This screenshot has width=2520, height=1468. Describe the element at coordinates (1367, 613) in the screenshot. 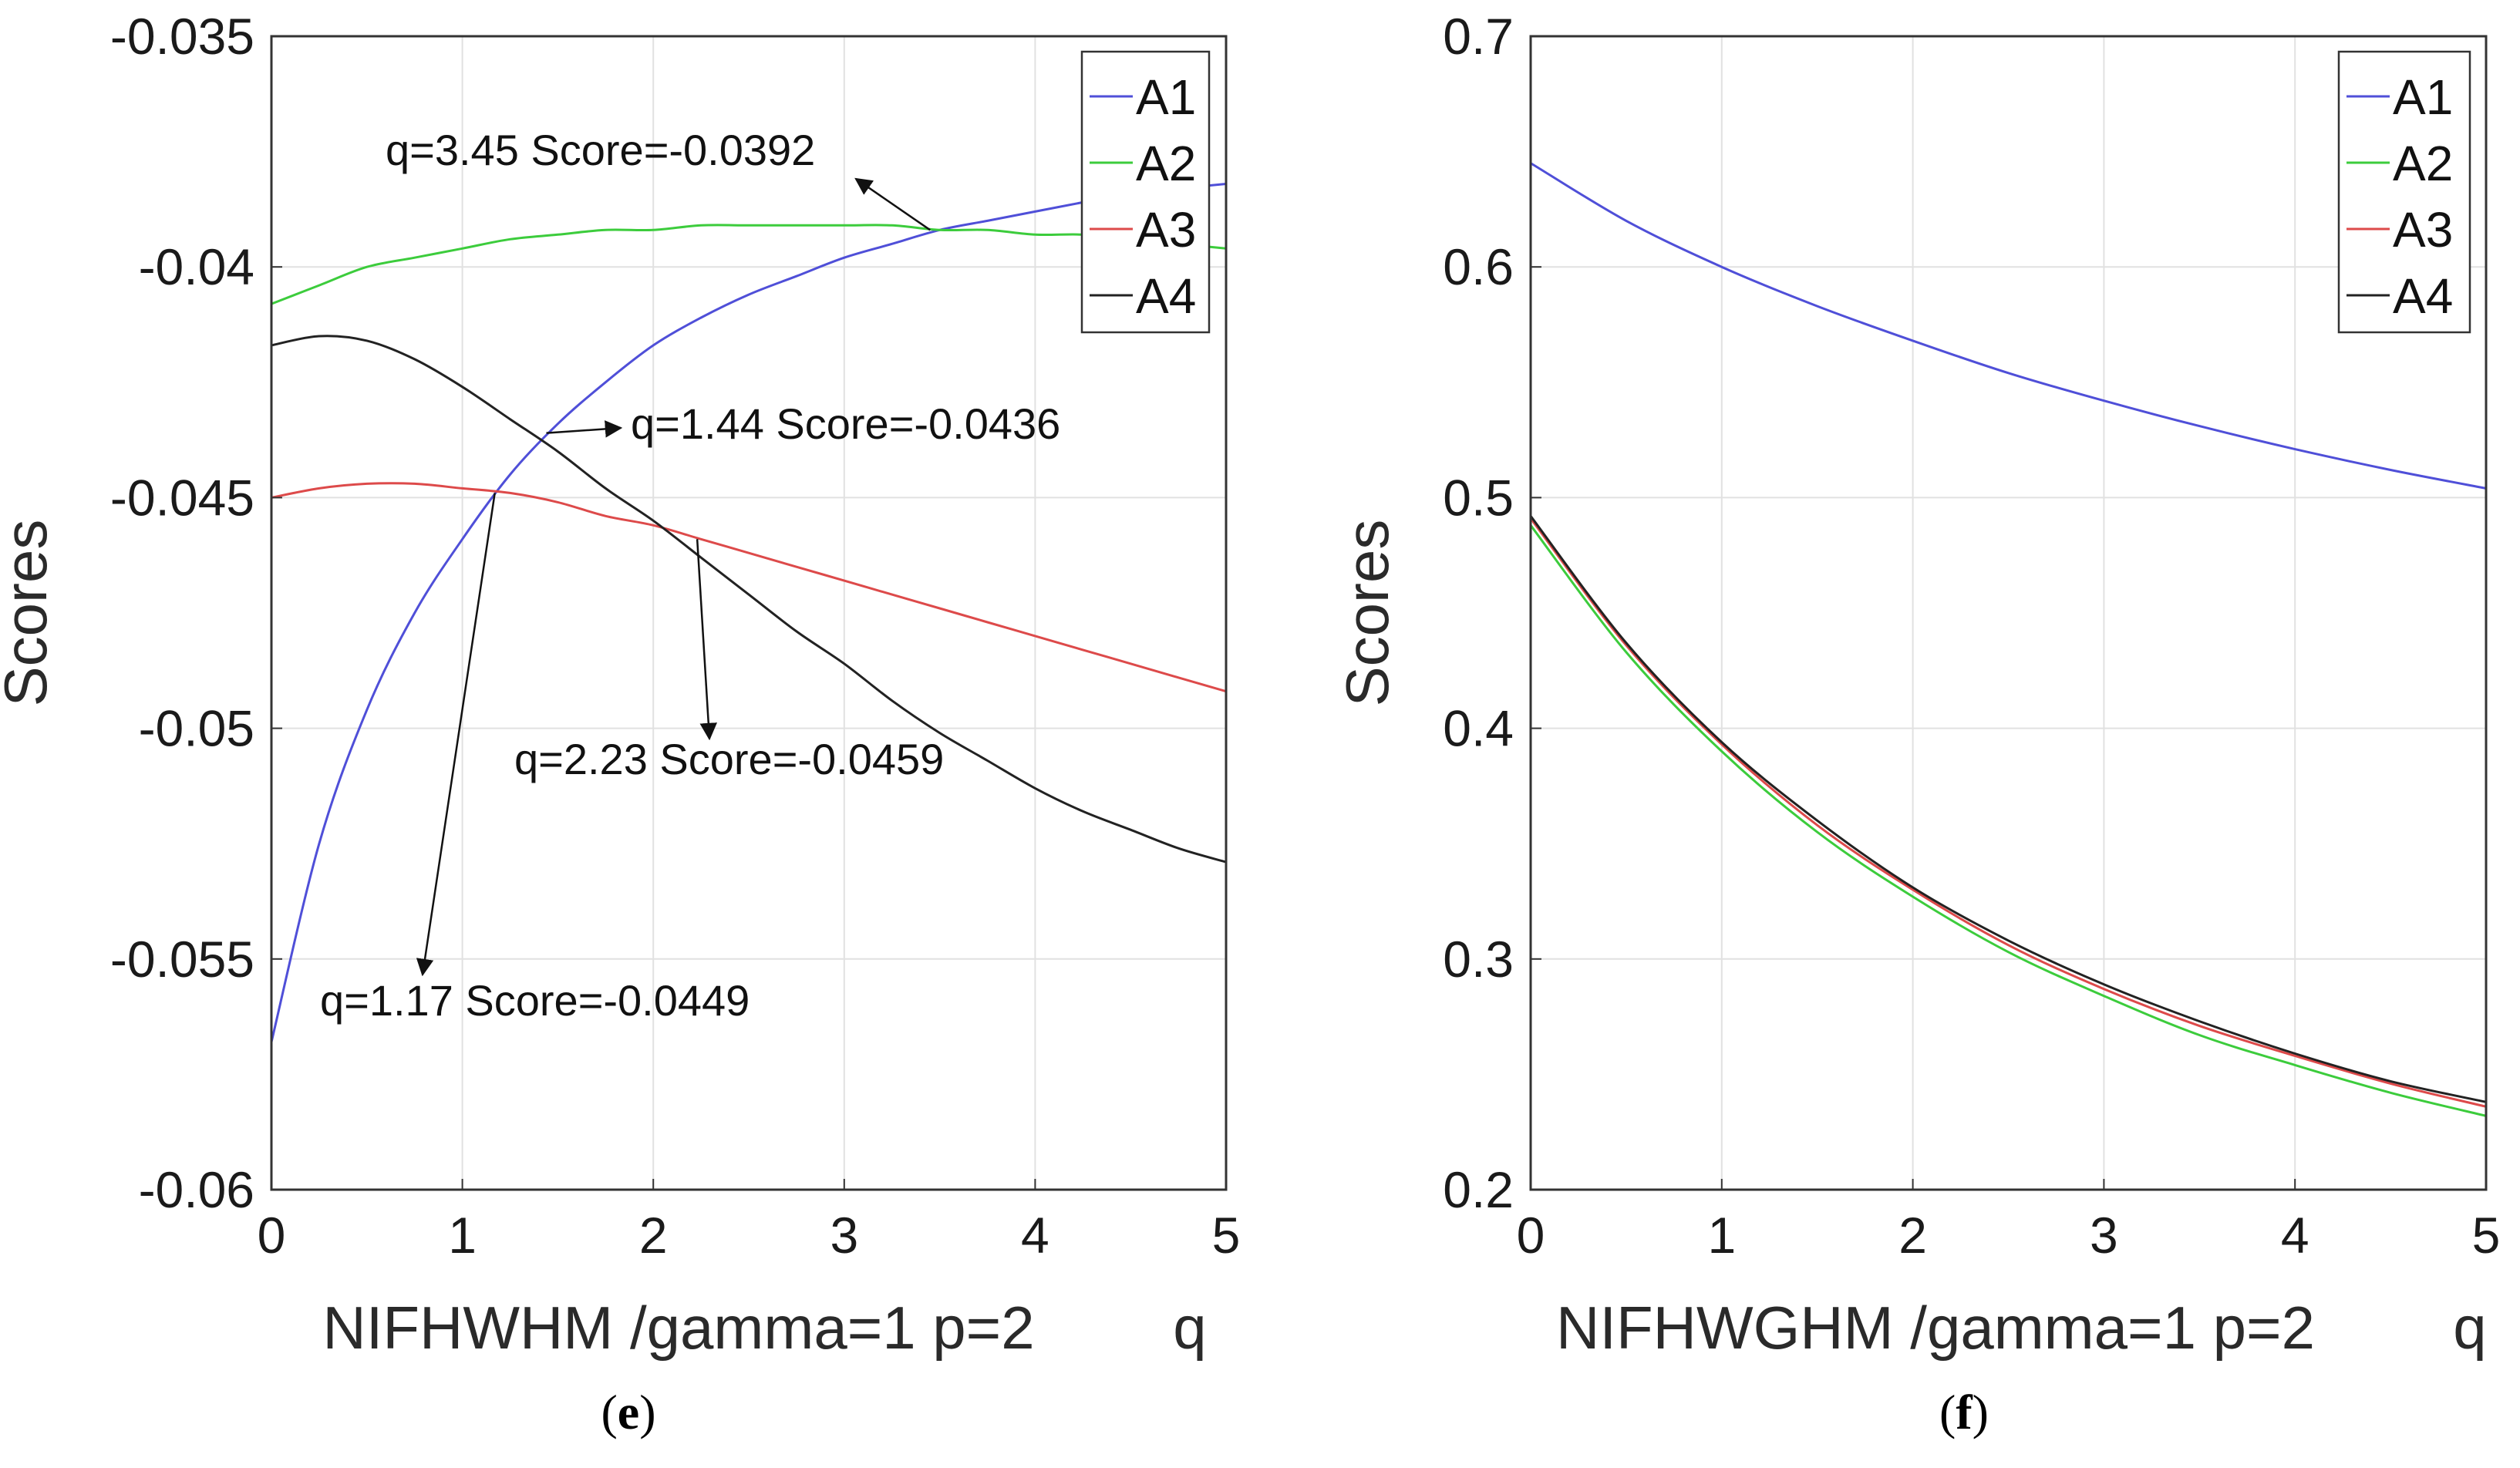

I see `panel-f-y-axis-label: Scores` at that location.